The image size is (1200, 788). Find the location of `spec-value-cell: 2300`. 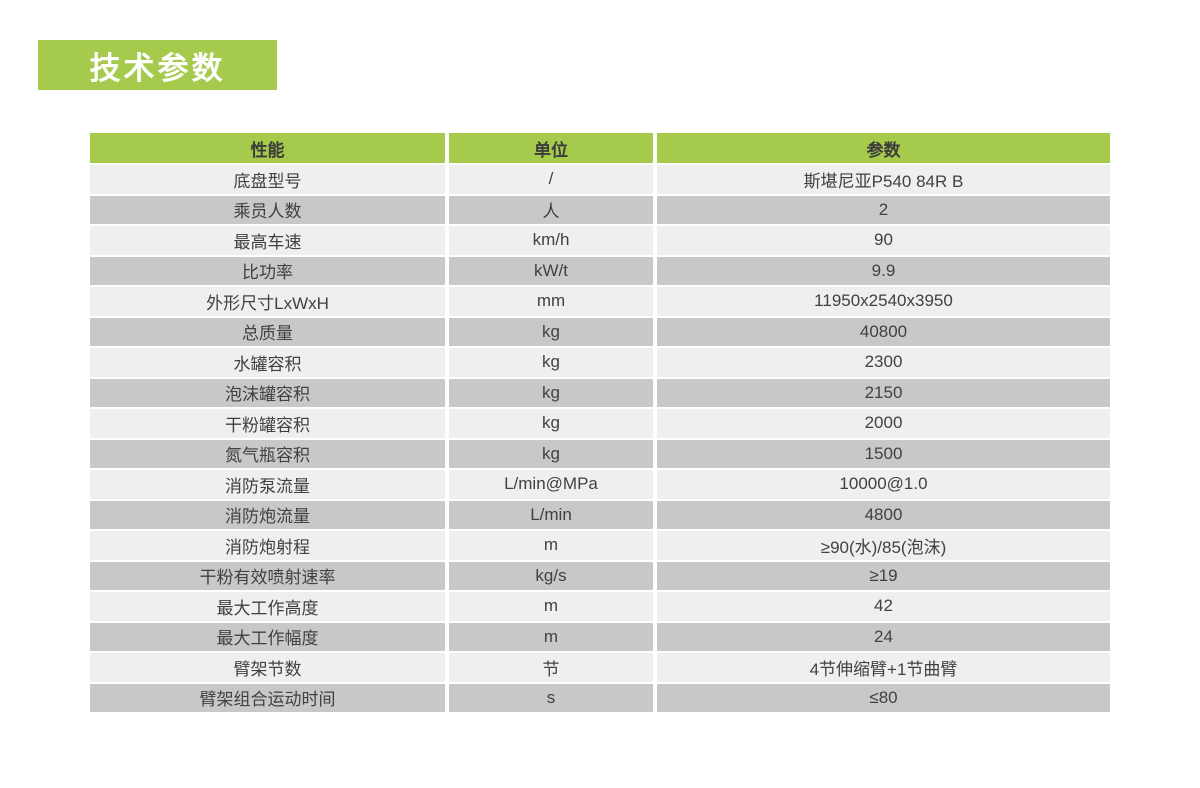

spec-value-cell: 2300 is located at coordinates (883, 363).